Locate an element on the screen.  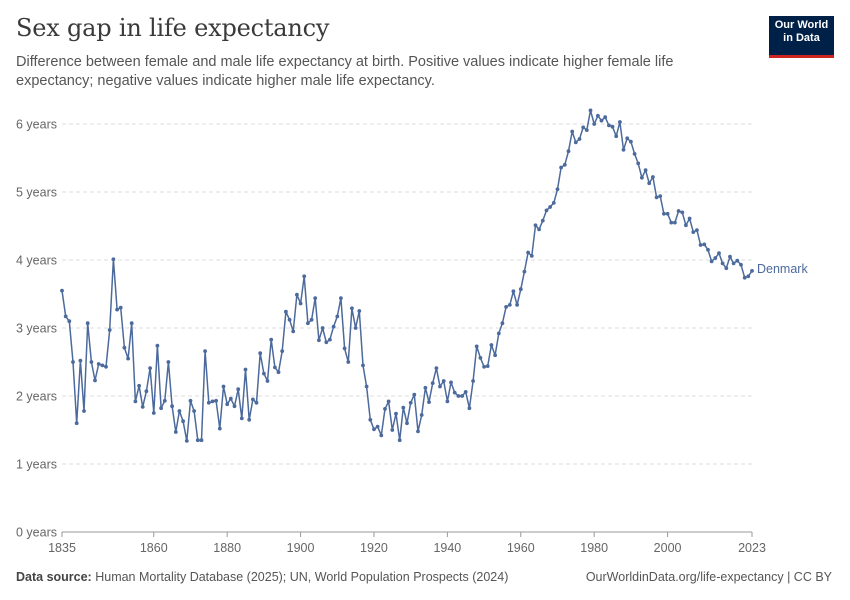
y-tick-label: 5 years is located at coordinates (36, 193).